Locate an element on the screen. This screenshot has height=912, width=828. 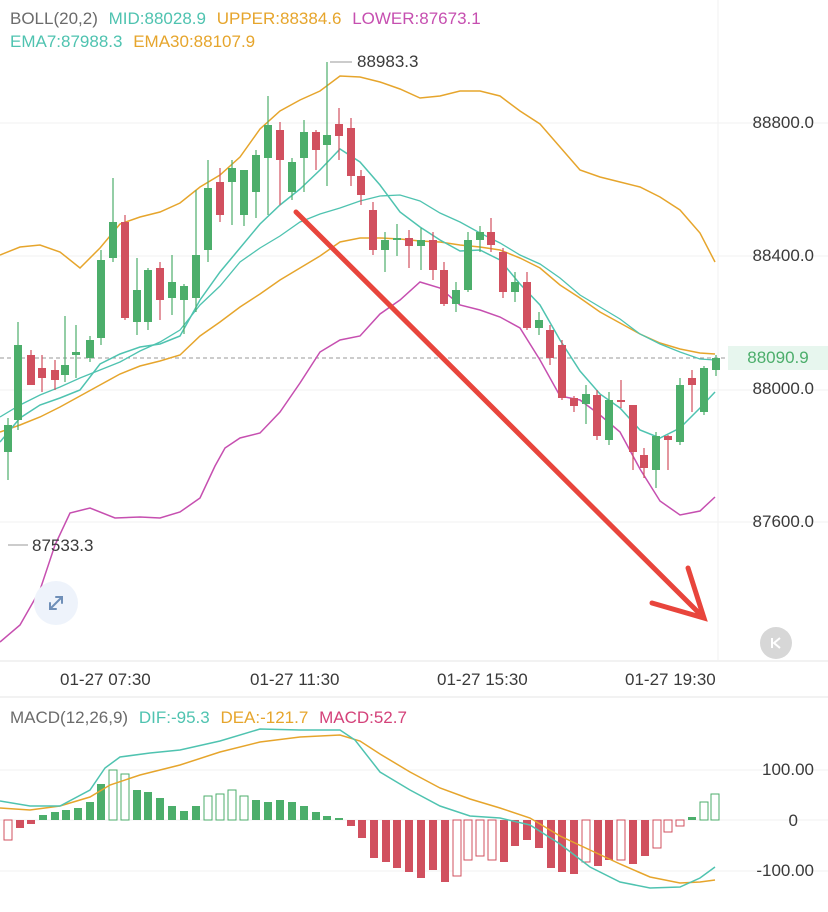
price-axis-label: 87600.0 is located at coordinates (783, 521).